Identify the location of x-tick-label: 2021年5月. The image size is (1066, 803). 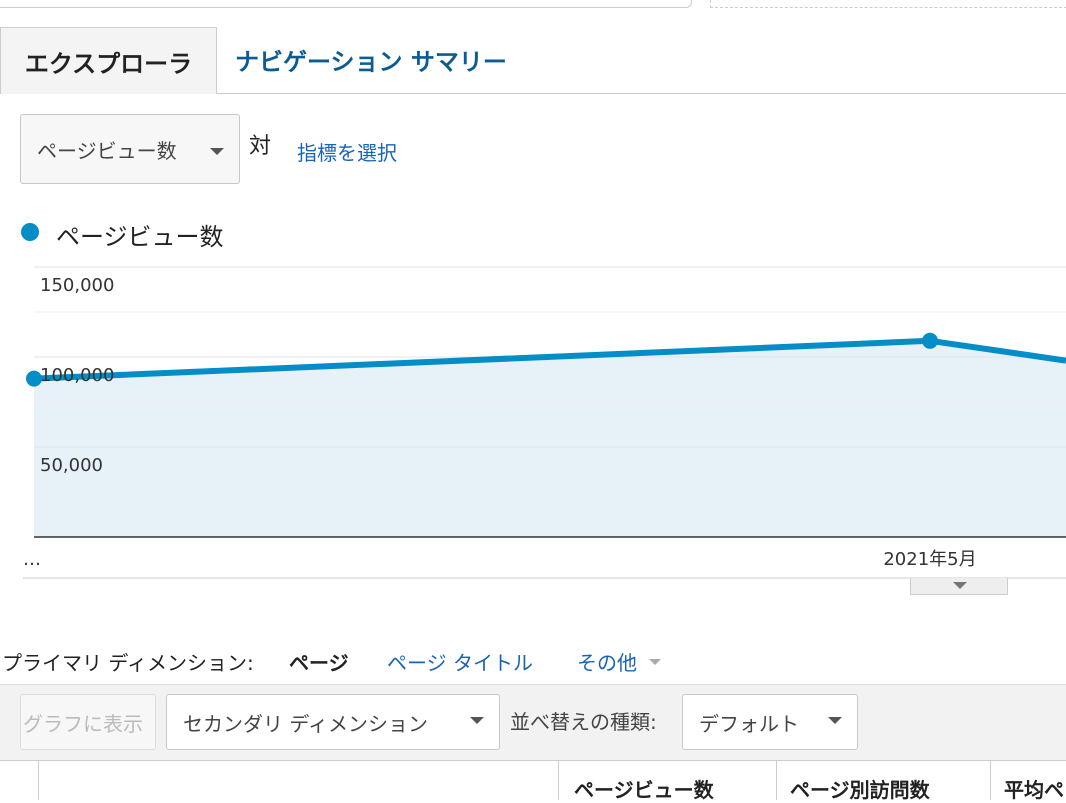
(929, 559).